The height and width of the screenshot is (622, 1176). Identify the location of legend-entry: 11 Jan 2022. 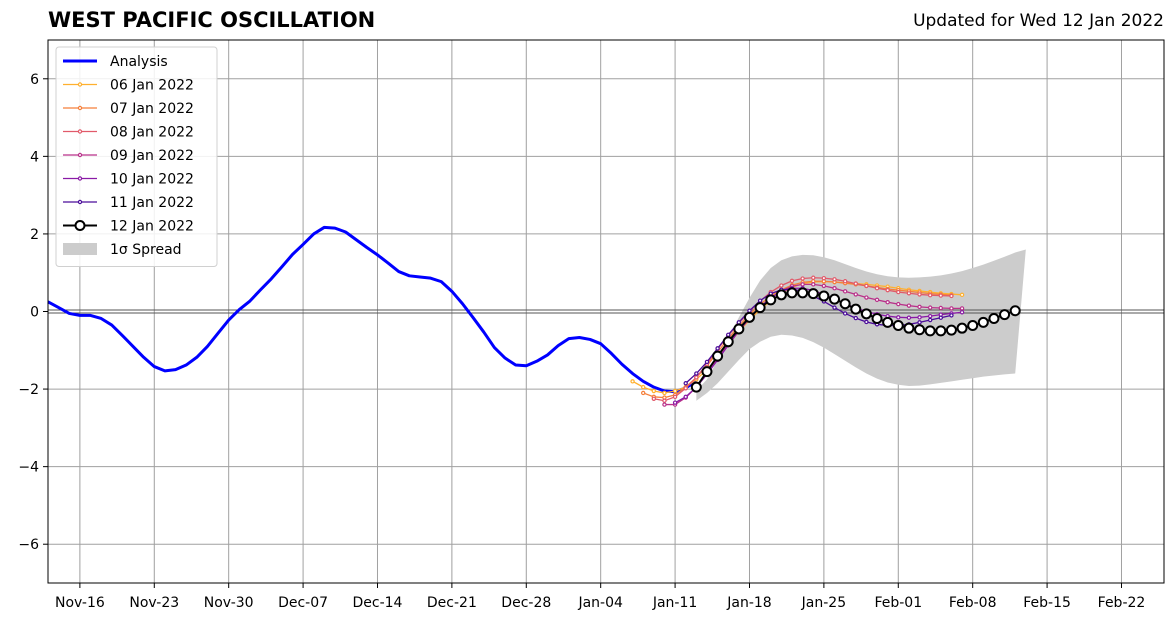
(128, 203).